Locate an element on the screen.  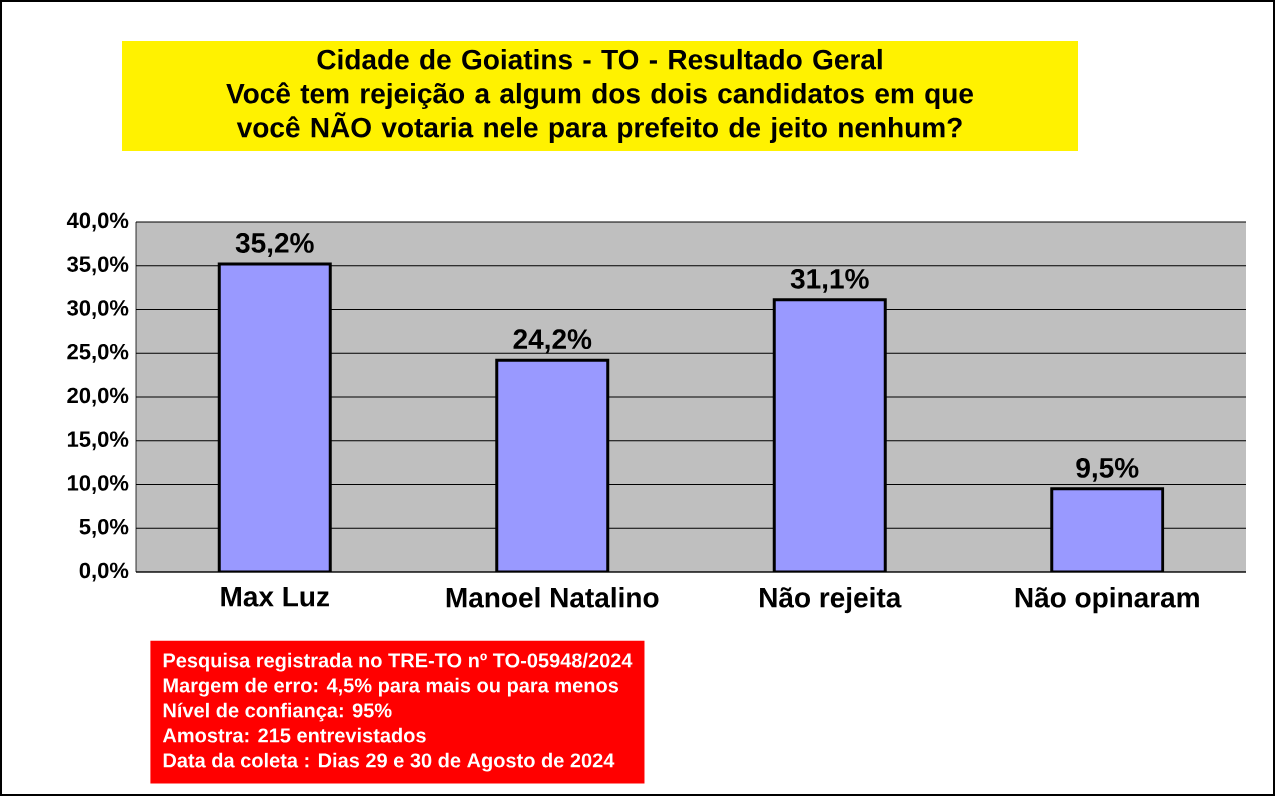
data-label: 9,5% is located at coordinates (1107, 469).